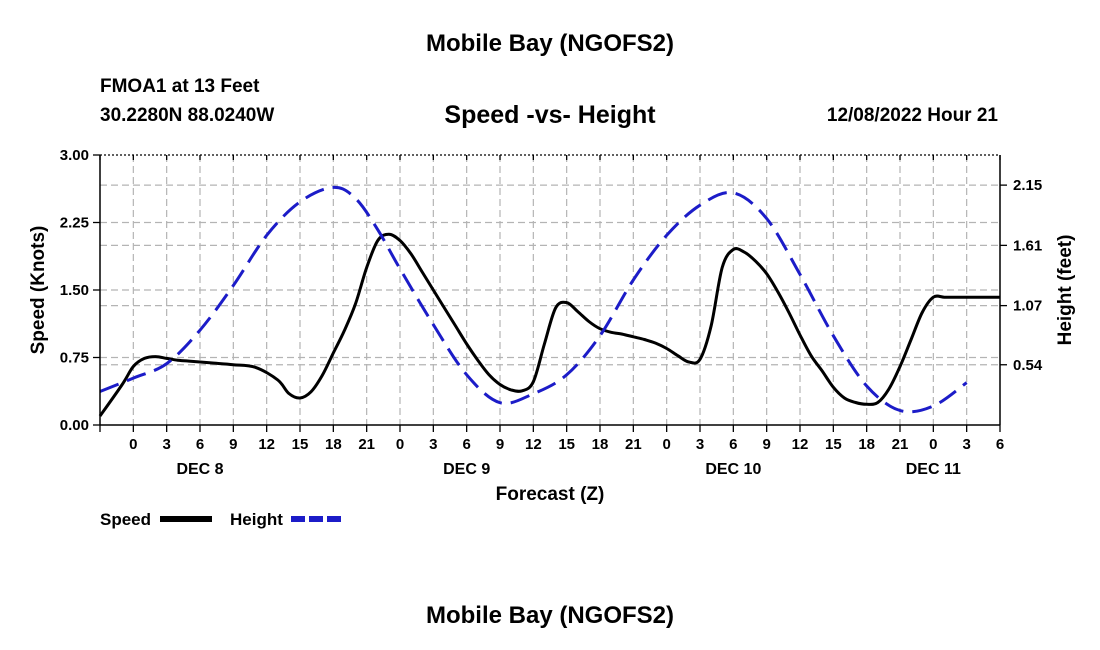 Image resolution: width=1100 pixels, height=650 pixels. Describe the element at coordinates (1027, 245) in the screenshot. I see `y-tick-label-right: 1.61` at that location.